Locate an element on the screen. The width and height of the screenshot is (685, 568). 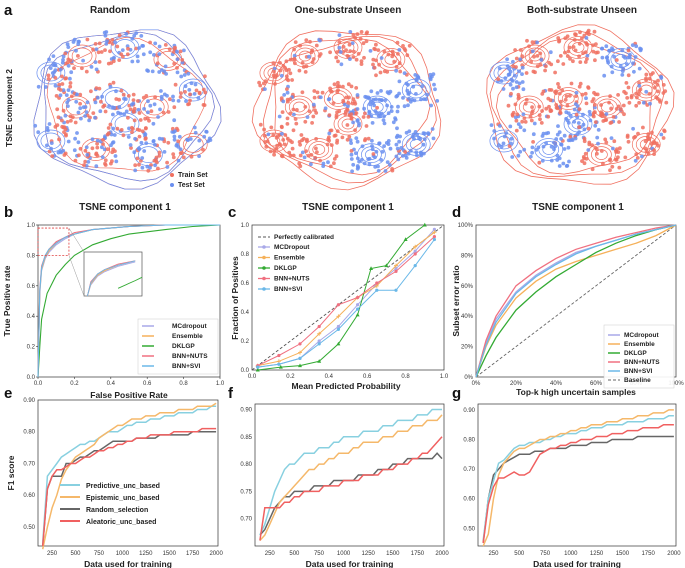
y-tick-label: 20% is located at coordinates (467, 348).